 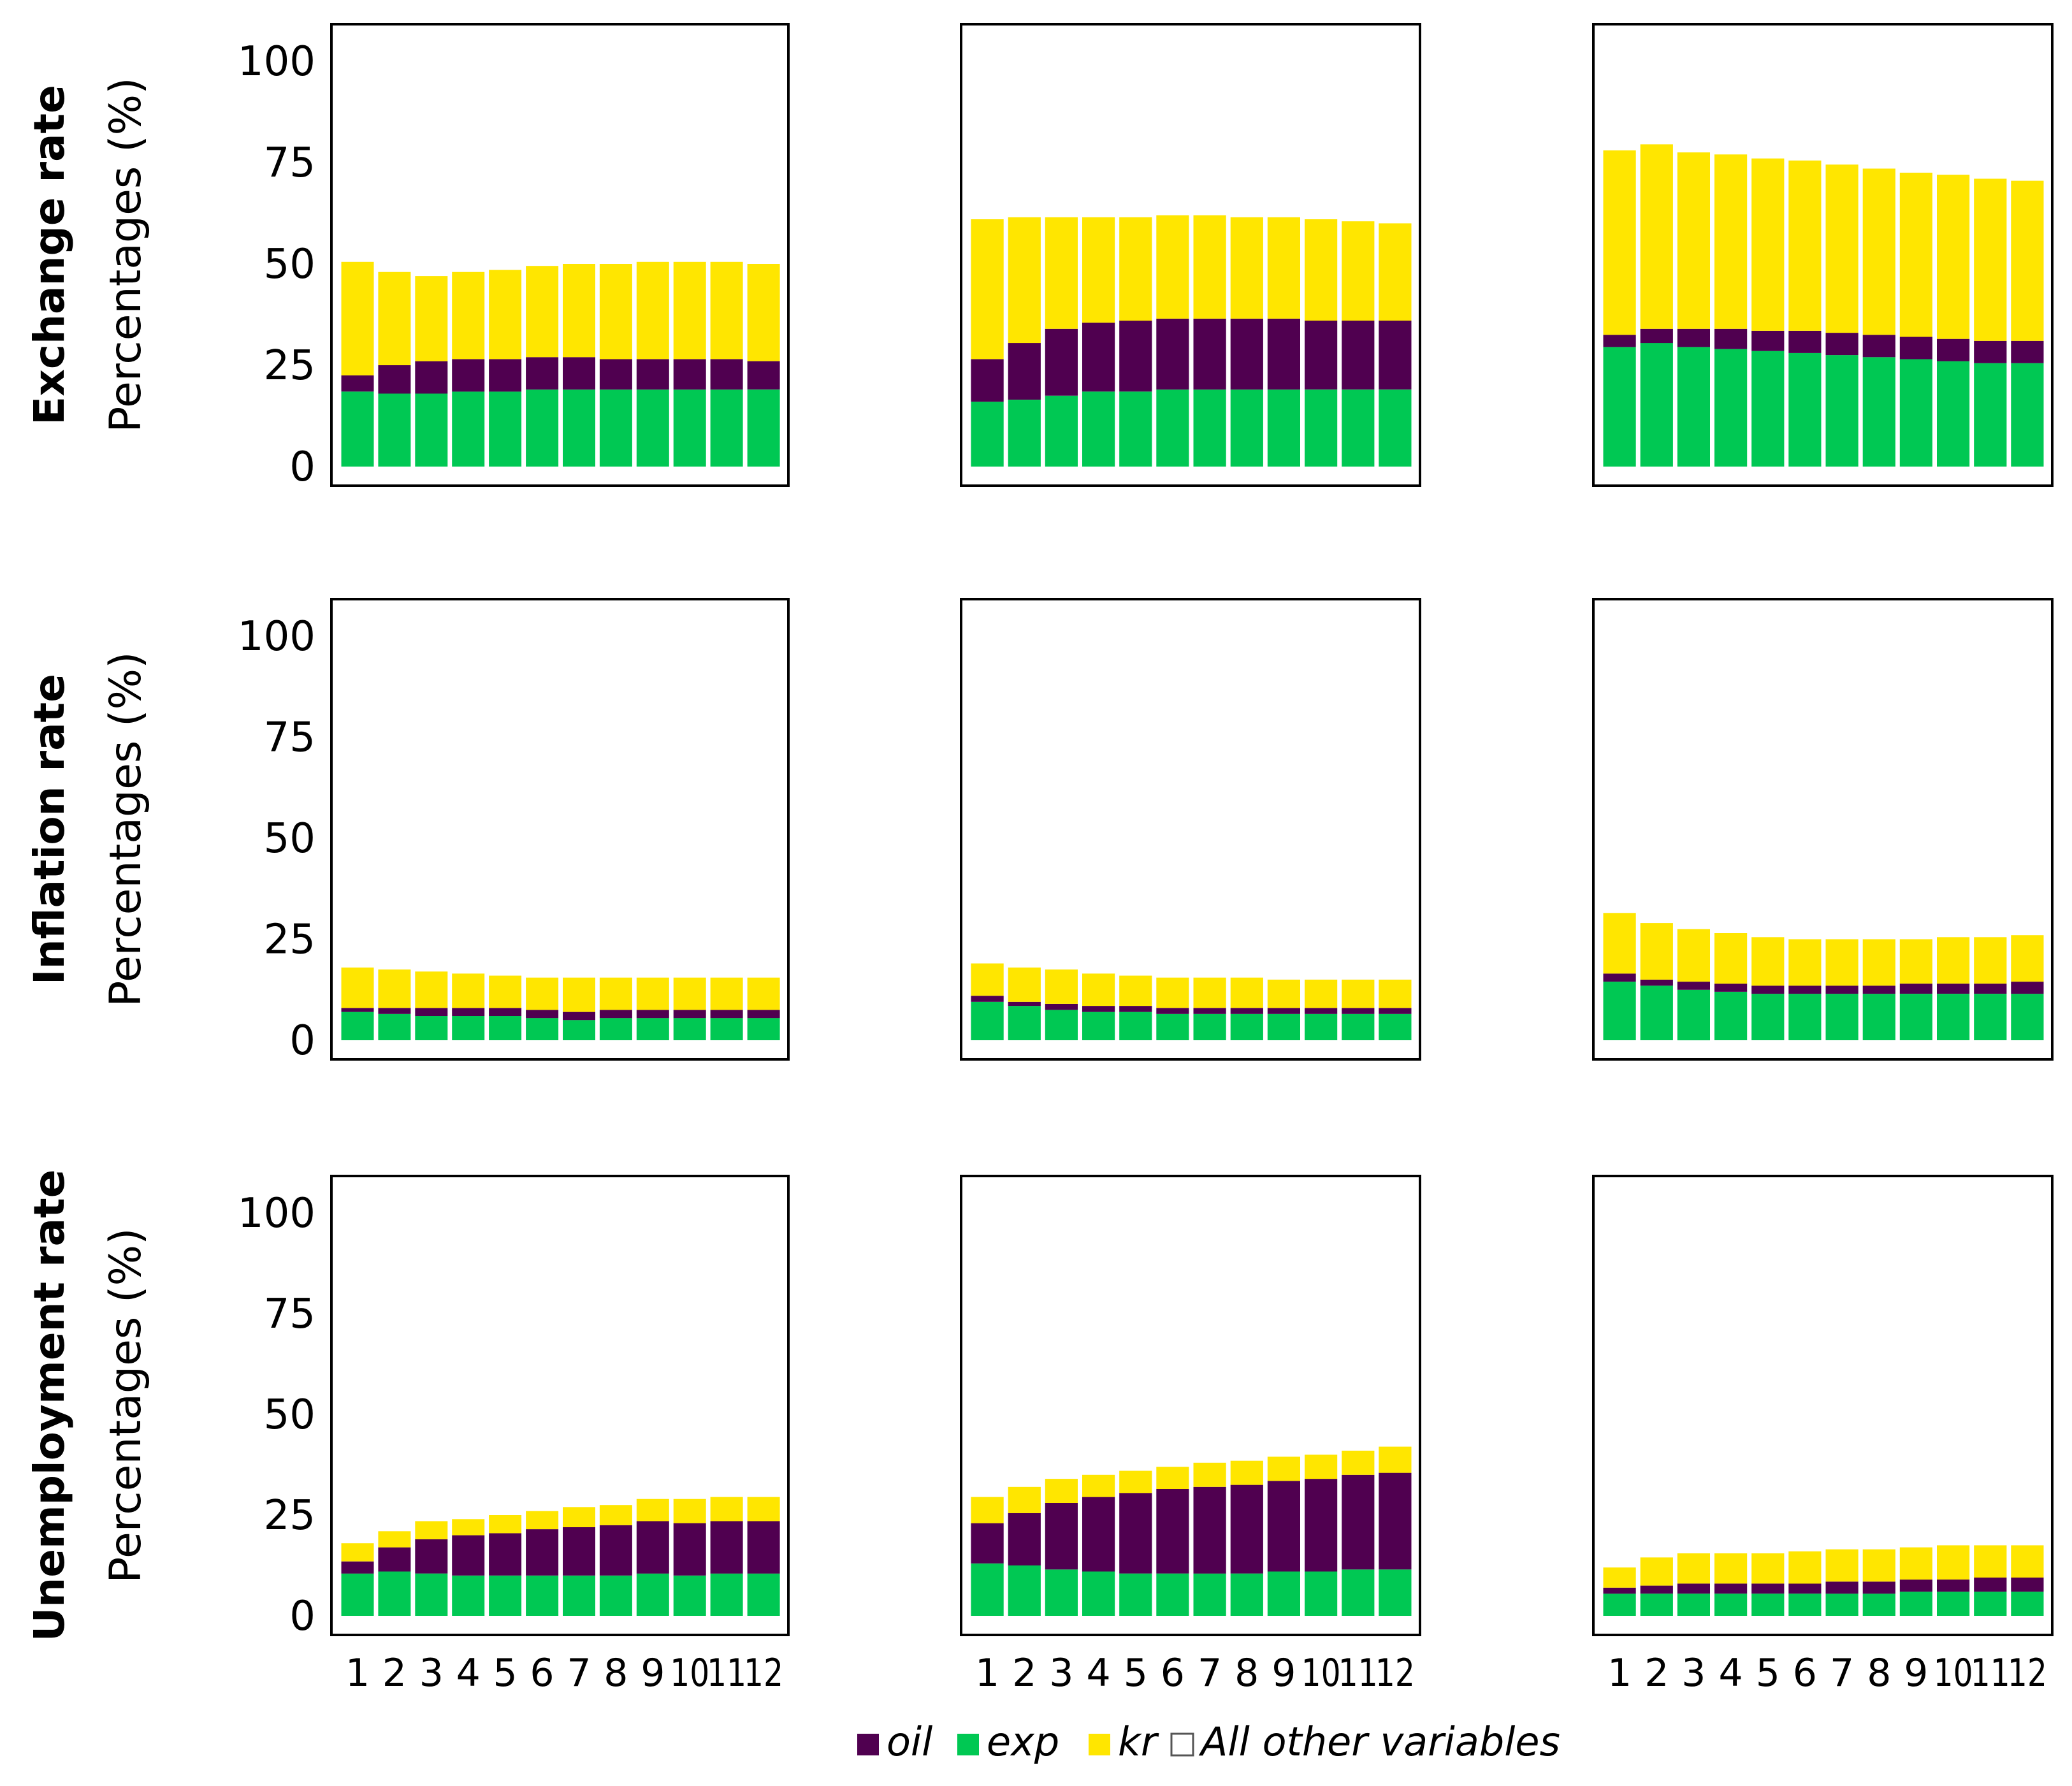 I want to click on legend-label: kr, so click(x=1138, y=1741).